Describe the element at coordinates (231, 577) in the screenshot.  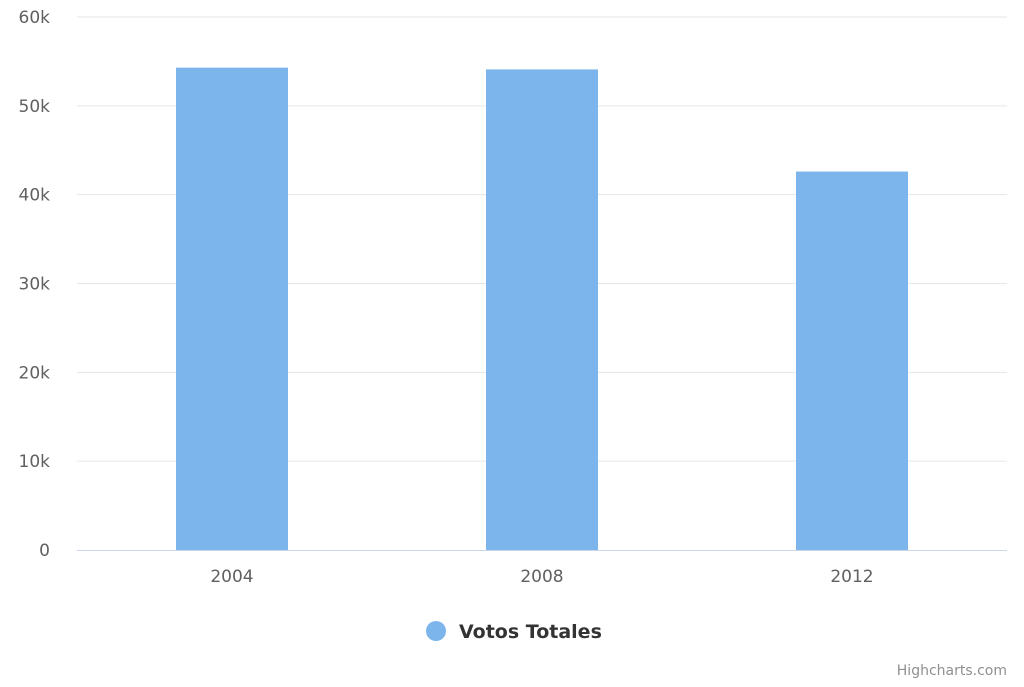
I see `x-tick-label: 2004` at that location.